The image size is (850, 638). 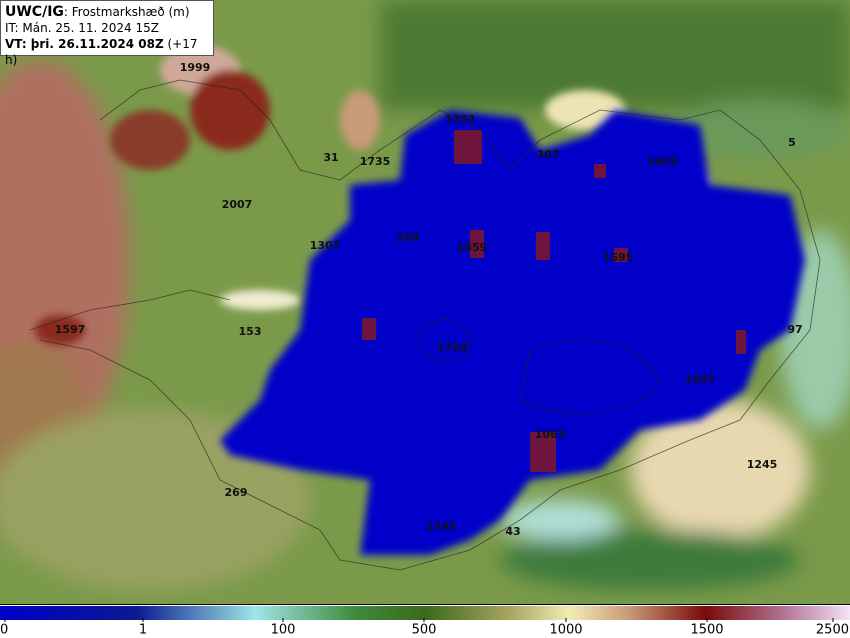 What do you see at coordinates (762, 464) in the screenshot?
I see `station-label: 1245` at bounding box center [762, 464].